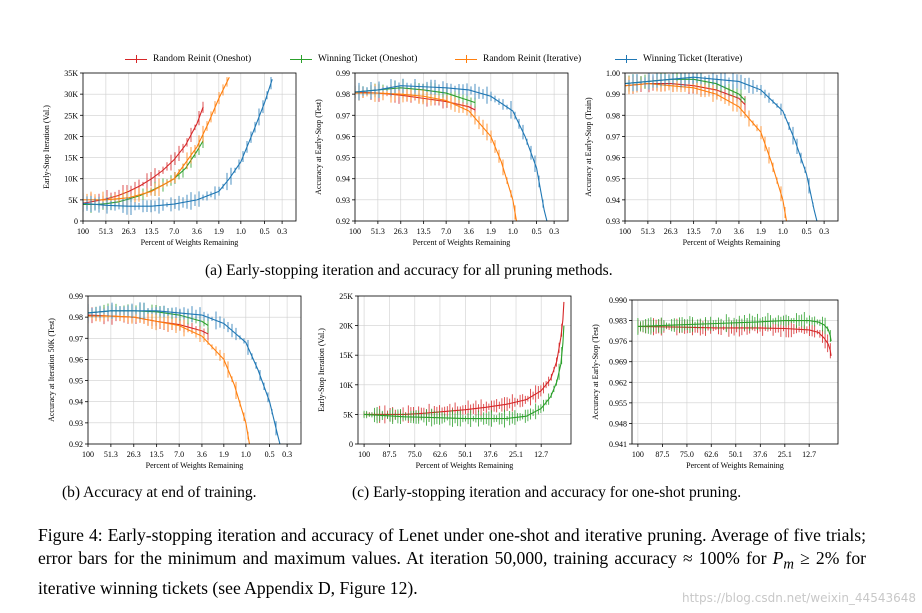 Image resolution: width=922 pixels, height=613 pixels. Describe the element at coordinates (625, 231) in the screenshot. I see `x-tick-label: 100` at that location.